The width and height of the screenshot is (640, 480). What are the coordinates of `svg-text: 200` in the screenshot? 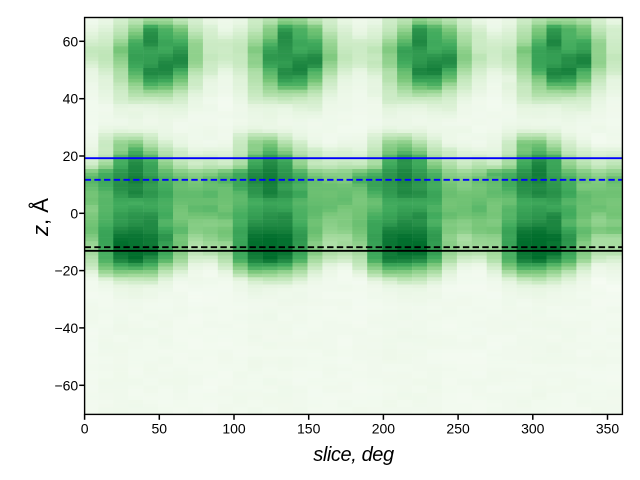 It's located at (384, 428).